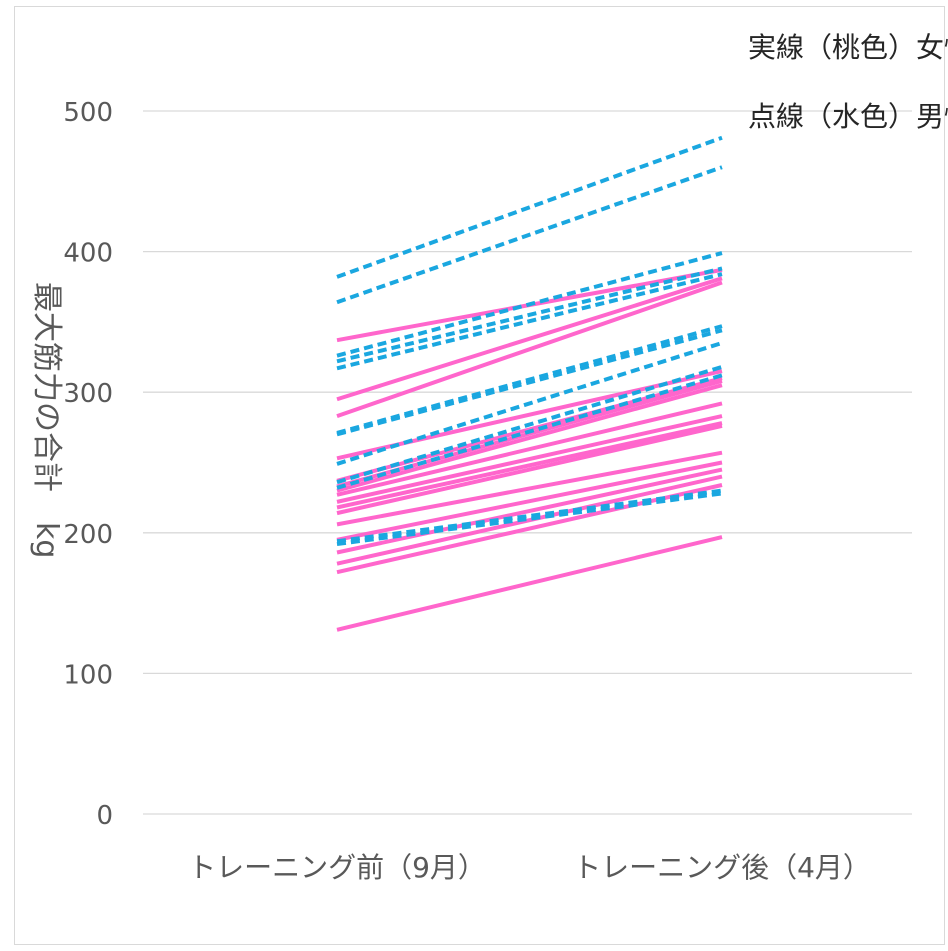 The height and width of the screenshot is (951, 948). What do you see at coordinates (722, 867) in the screenshot?
I see `x-category-label: トレーニング後（4月）` at bounding box center [722, 867].